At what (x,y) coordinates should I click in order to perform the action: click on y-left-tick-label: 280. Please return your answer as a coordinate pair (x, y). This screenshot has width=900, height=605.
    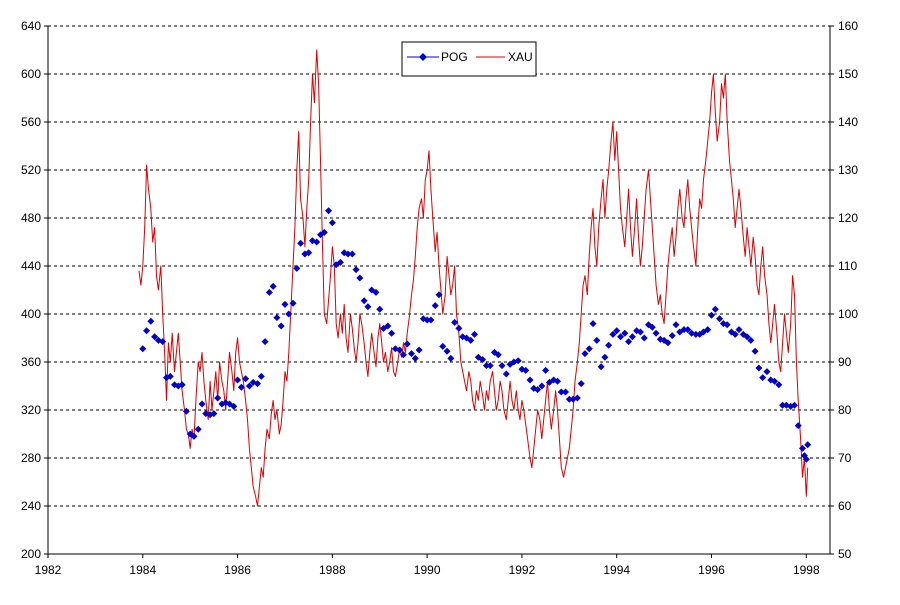
    Looking at the image, I should click on (31, 458).